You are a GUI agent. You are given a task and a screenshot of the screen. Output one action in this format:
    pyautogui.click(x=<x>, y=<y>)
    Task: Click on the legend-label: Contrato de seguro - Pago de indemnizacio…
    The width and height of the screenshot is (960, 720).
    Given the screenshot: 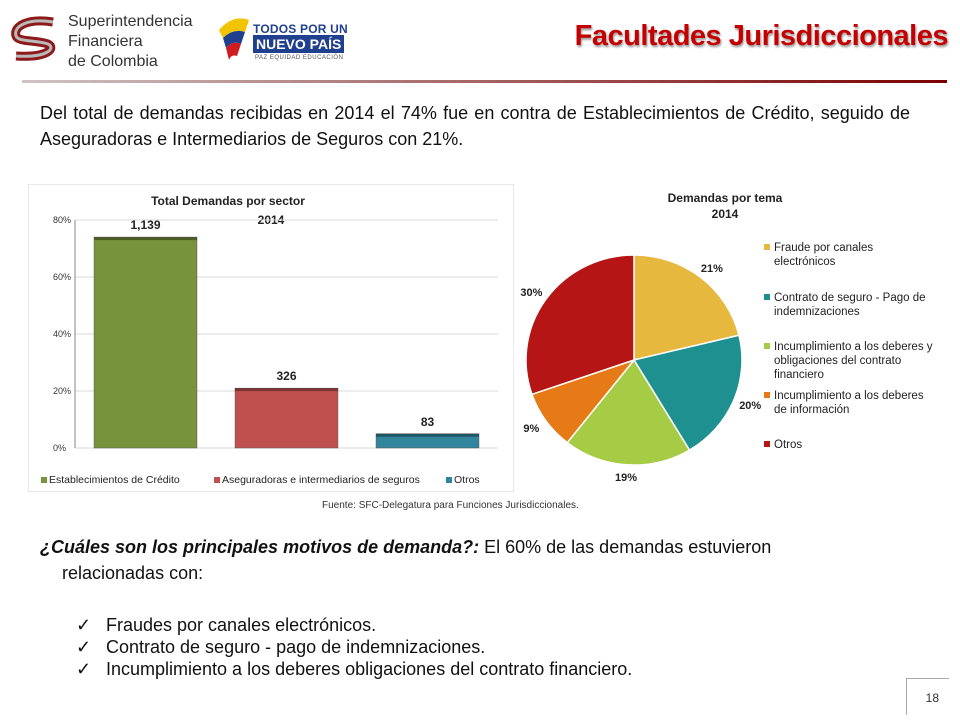 What is the action you would take?
    pyautogui.click(x=850, y=305)
    